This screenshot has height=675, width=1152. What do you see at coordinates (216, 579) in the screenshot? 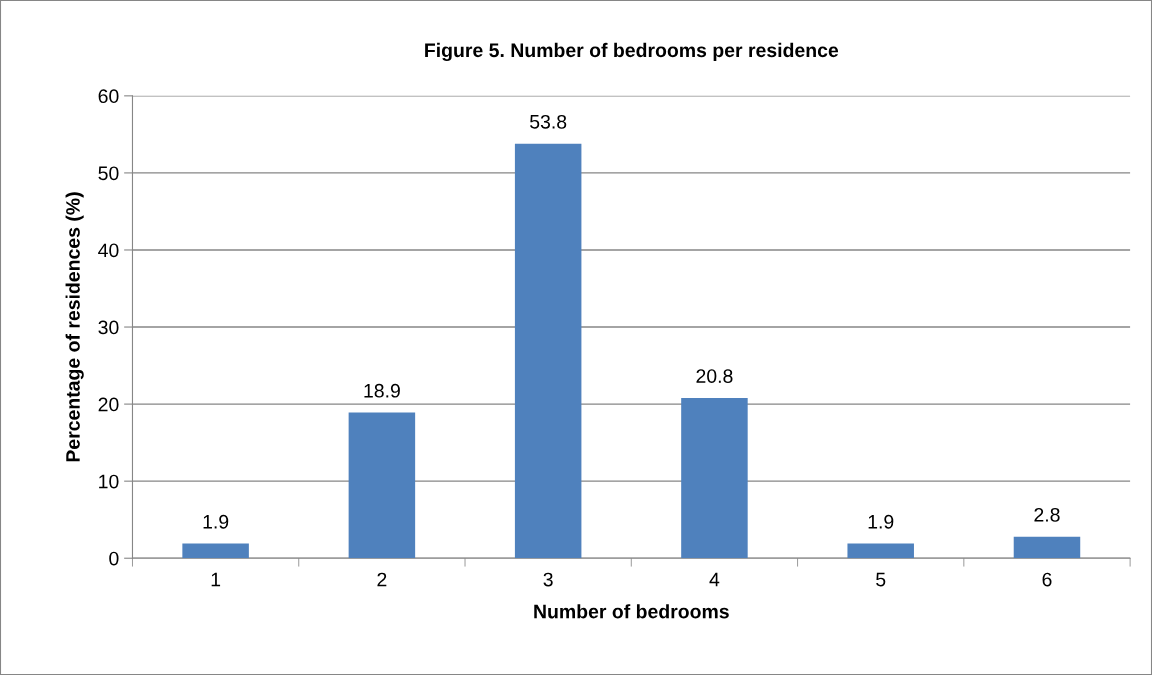
I see `x-tick-label: 1` at bounding box center [216, 579].